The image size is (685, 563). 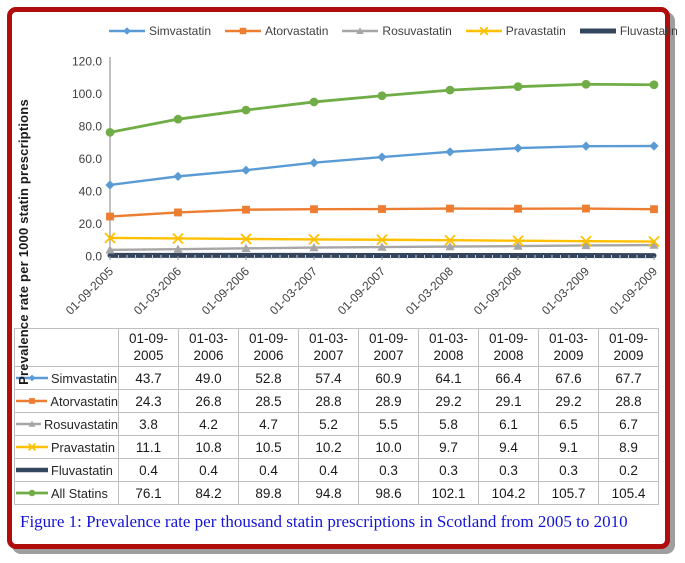 I want to click on table-cell: 5.8, so click(x=448, y=424).